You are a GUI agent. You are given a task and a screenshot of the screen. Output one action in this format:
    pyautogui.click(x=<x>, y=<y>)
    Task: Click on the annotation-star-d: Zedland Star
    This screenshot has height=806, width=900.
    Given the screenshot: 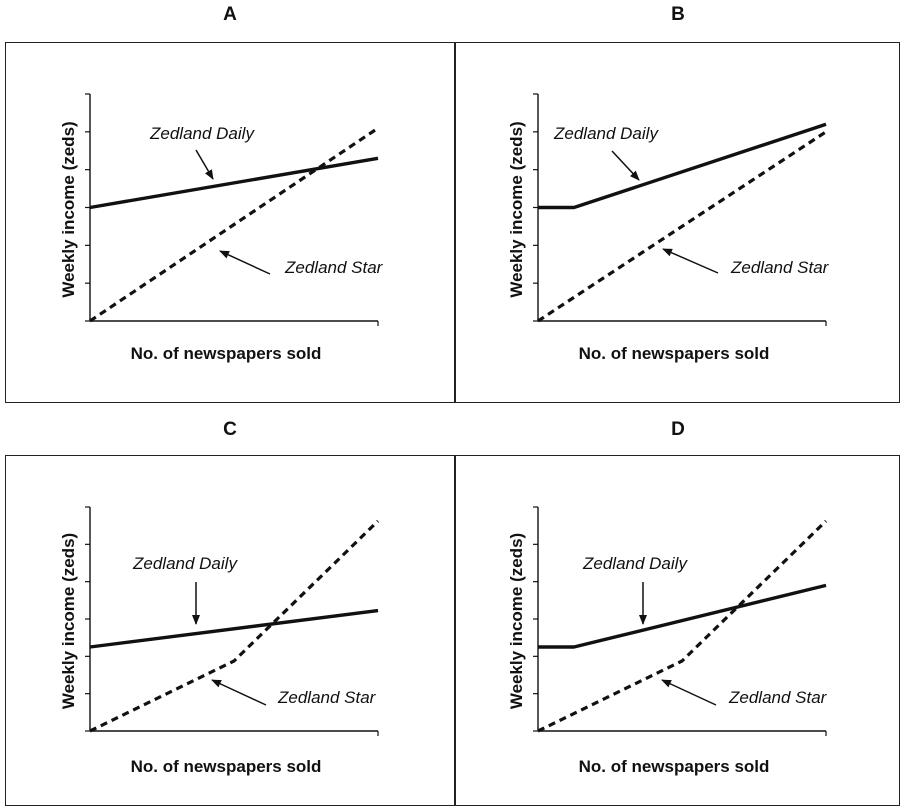 What is the action you would take?
    pyautogui.click(x=778, y=697)
    